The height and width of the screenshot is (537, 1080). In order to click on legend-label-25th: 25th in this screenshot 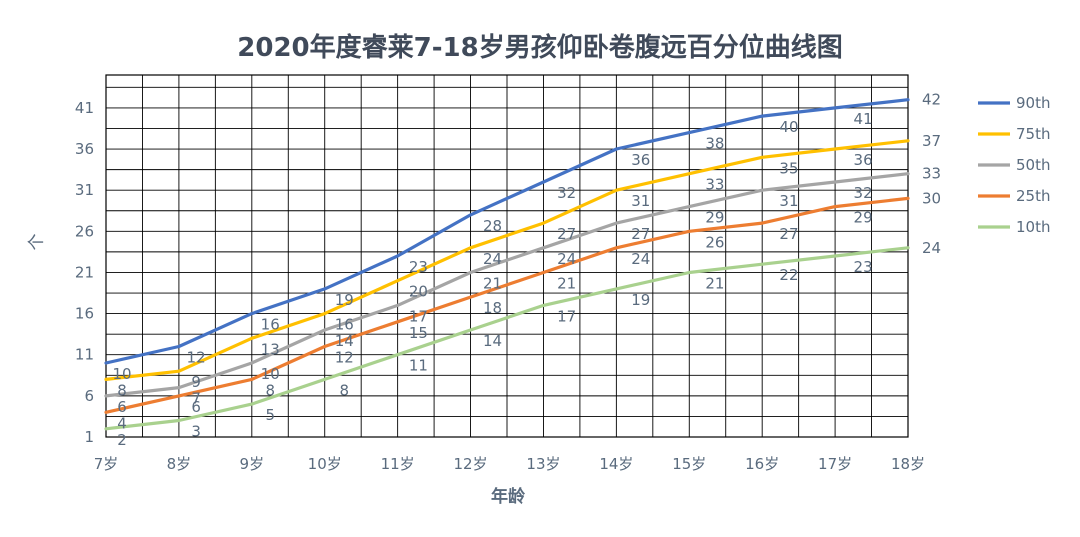, I will do `click(1033, 196)`.